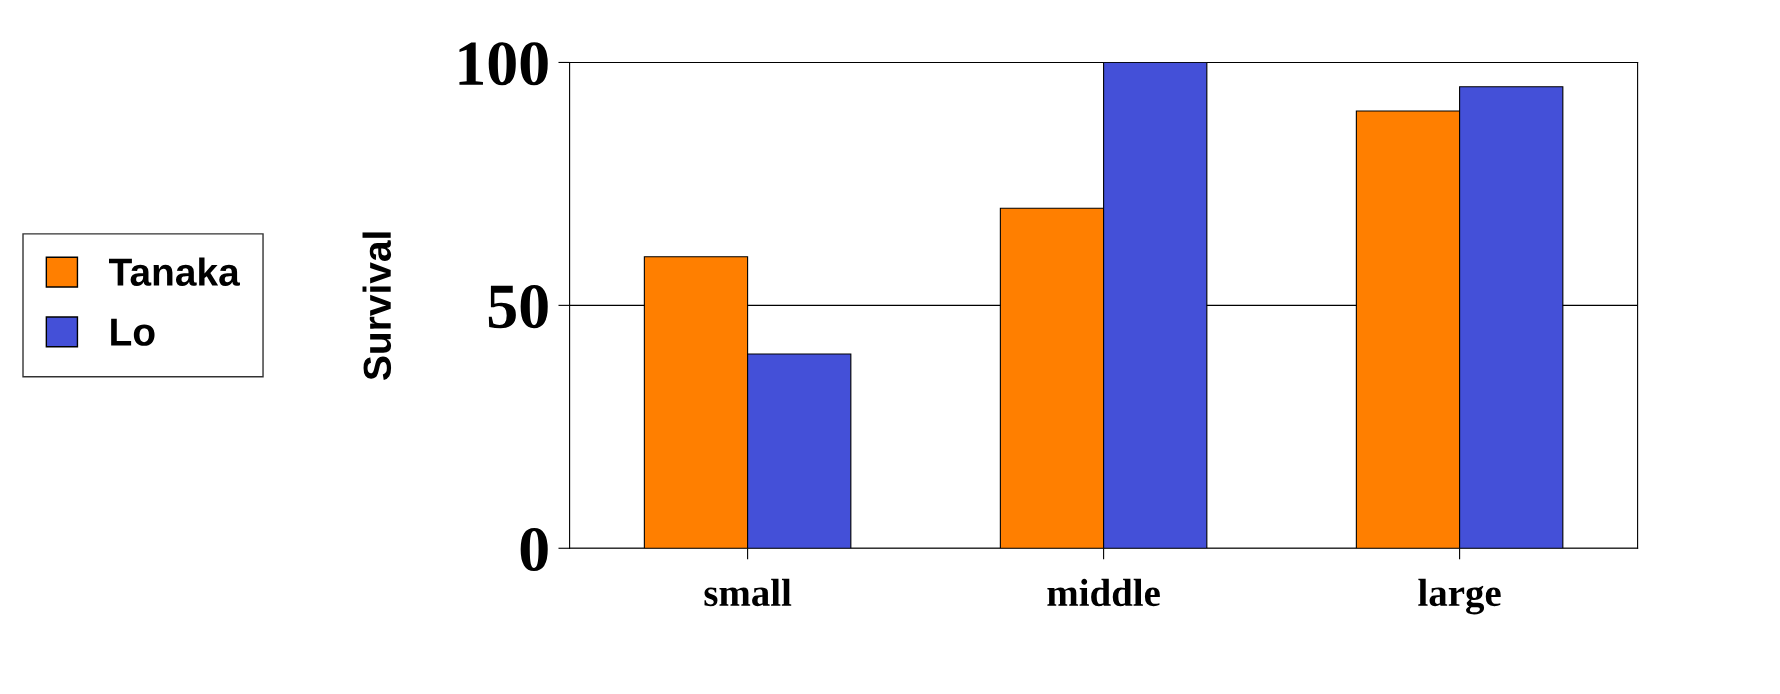 The image size is (1780, 694). Describe the element at coordinates (377, 306) in the screenshot. I see `y-axis-title: Survival` at that location.